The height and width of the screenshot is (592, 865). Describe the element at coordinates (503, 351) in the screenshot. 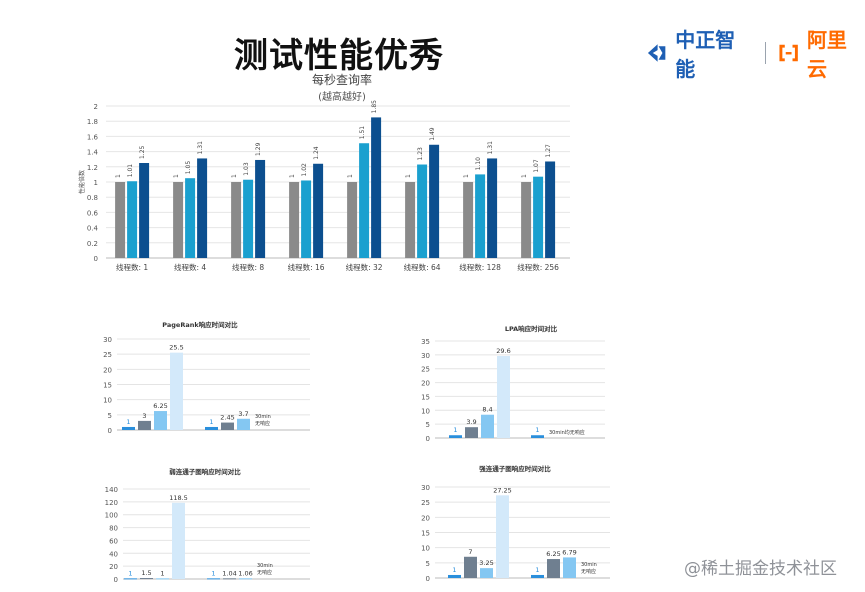

I see `bar-value-label: 29.6` at that location.